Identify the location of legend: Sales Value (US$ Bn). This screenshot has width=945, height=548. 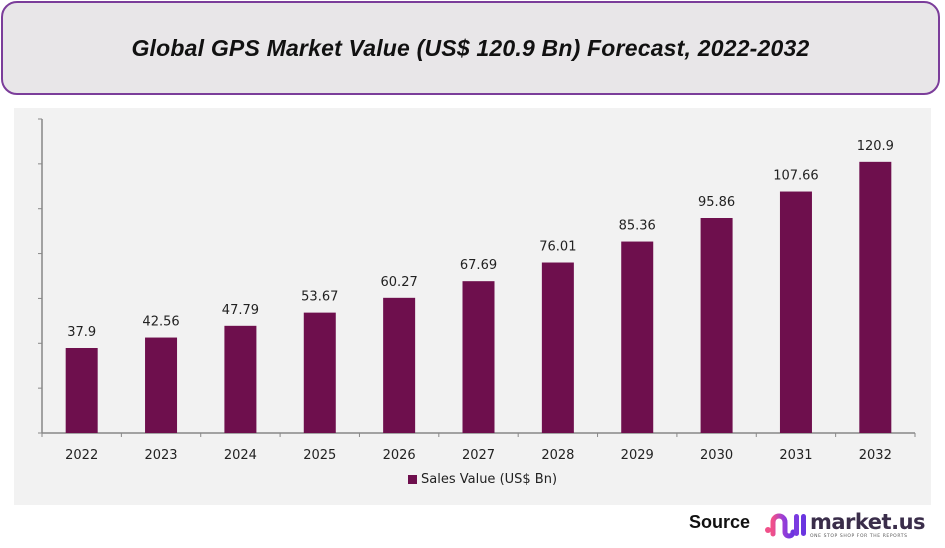
(482, 479).